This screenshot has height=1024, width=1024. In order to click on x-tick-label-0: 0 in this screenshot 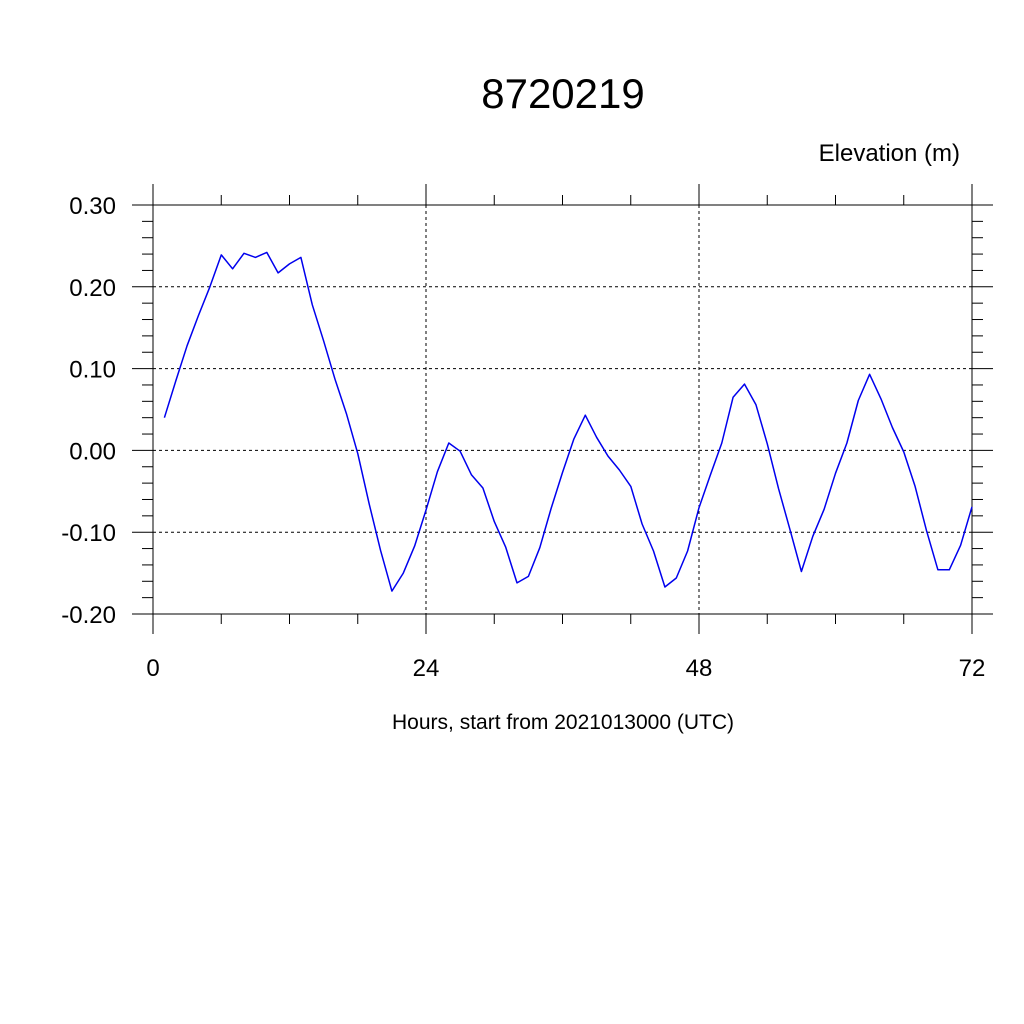, I will do `click(152, 668)`.